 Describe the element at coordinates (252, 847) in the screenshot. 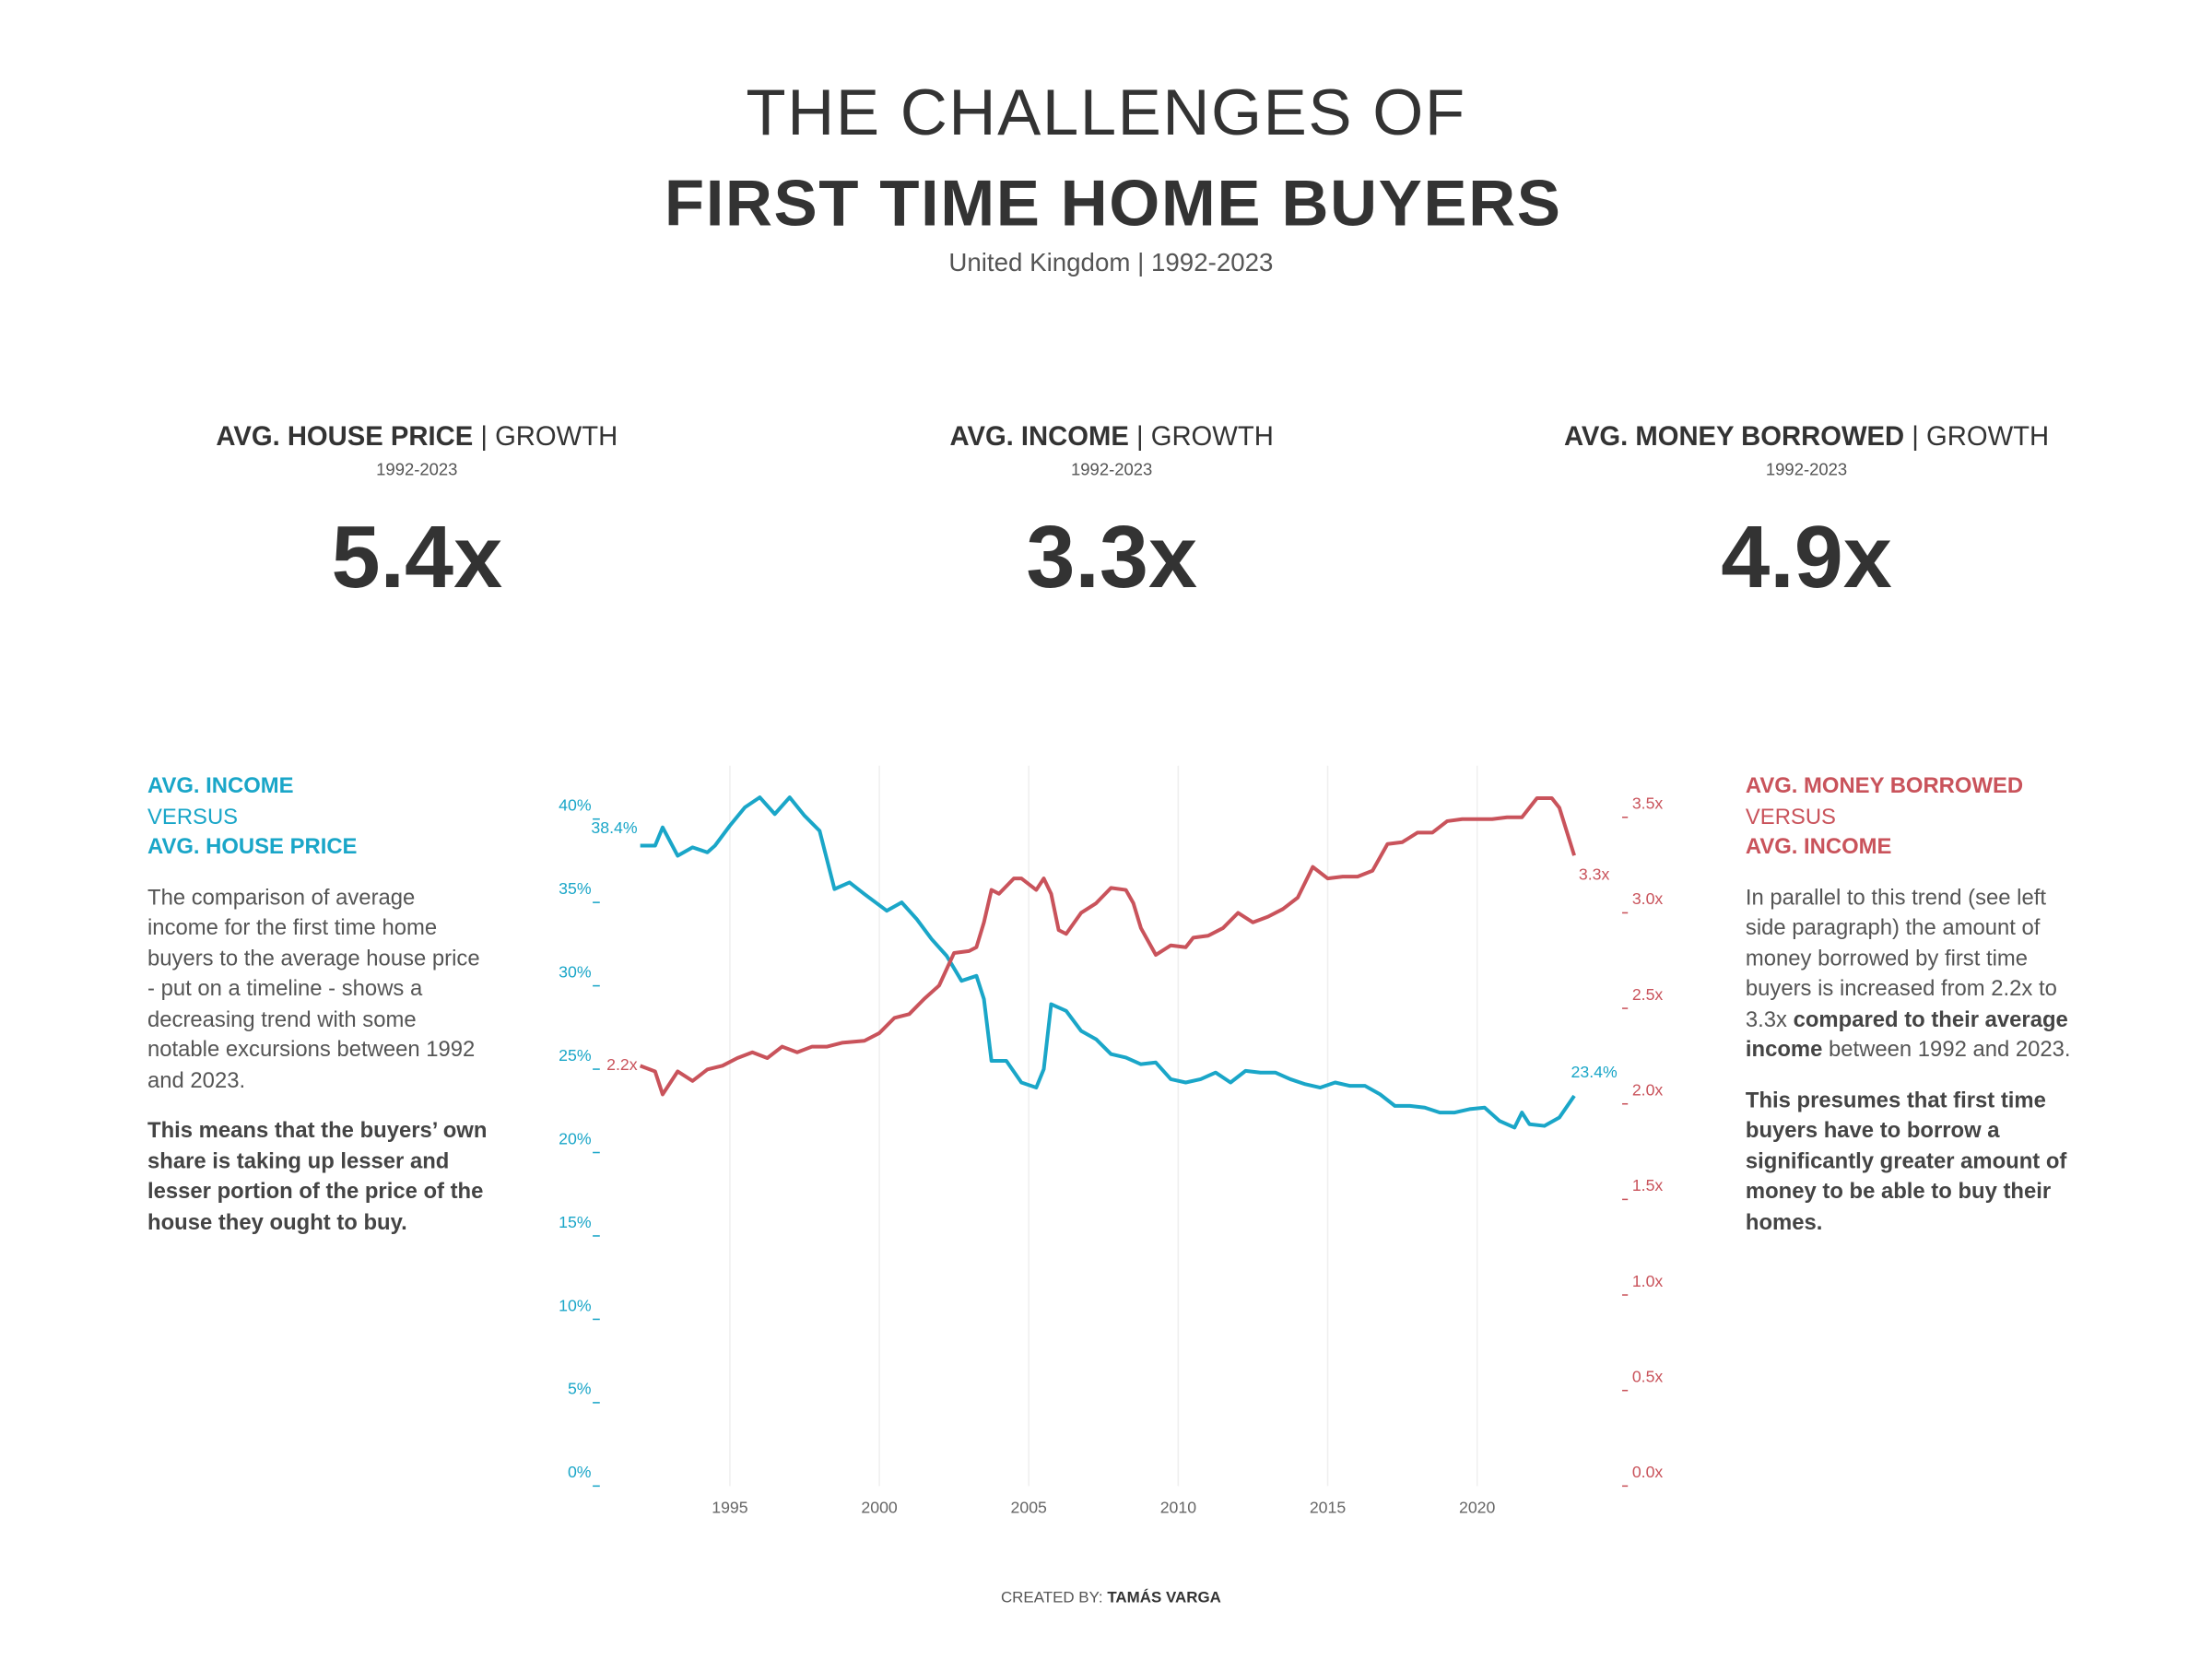

I see `panel-heading: AVG. HOUSE PRICE` at that location.